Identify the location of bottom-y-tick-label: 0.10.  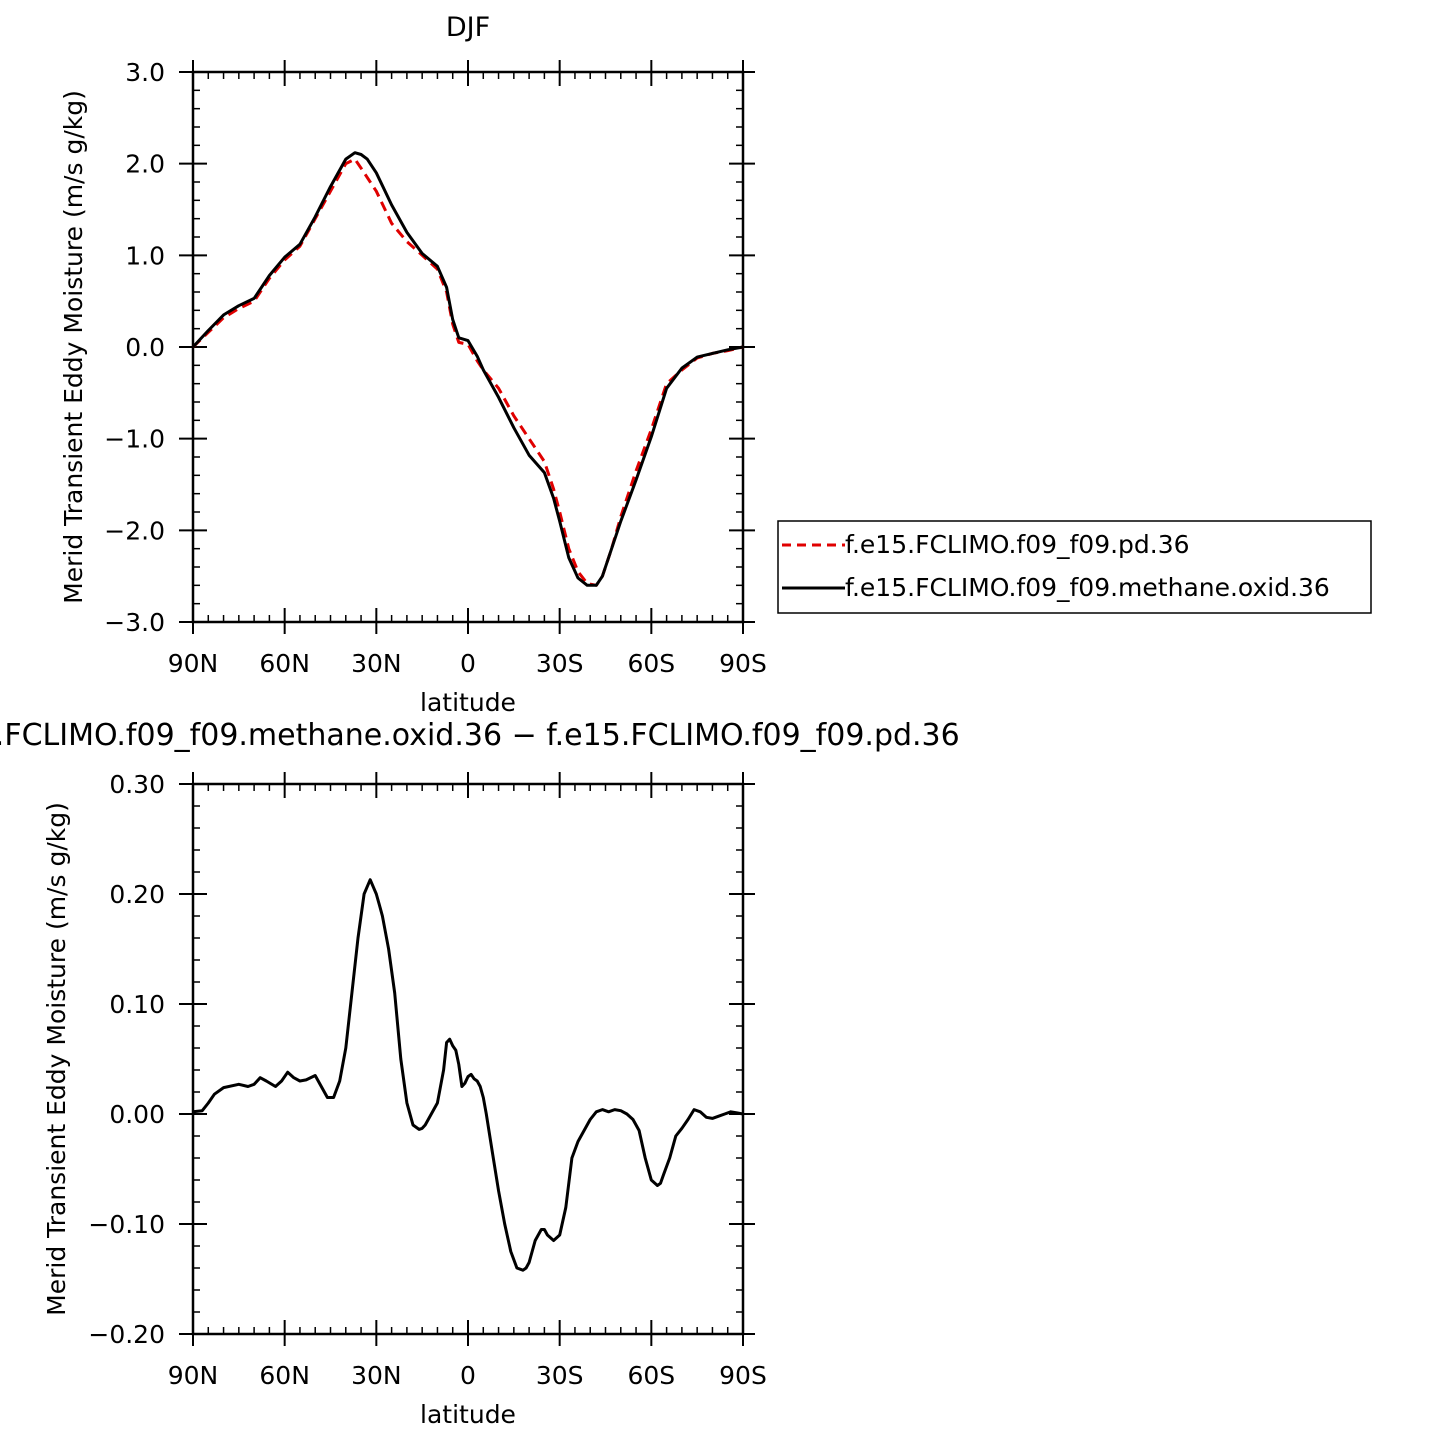
(137, 1004).